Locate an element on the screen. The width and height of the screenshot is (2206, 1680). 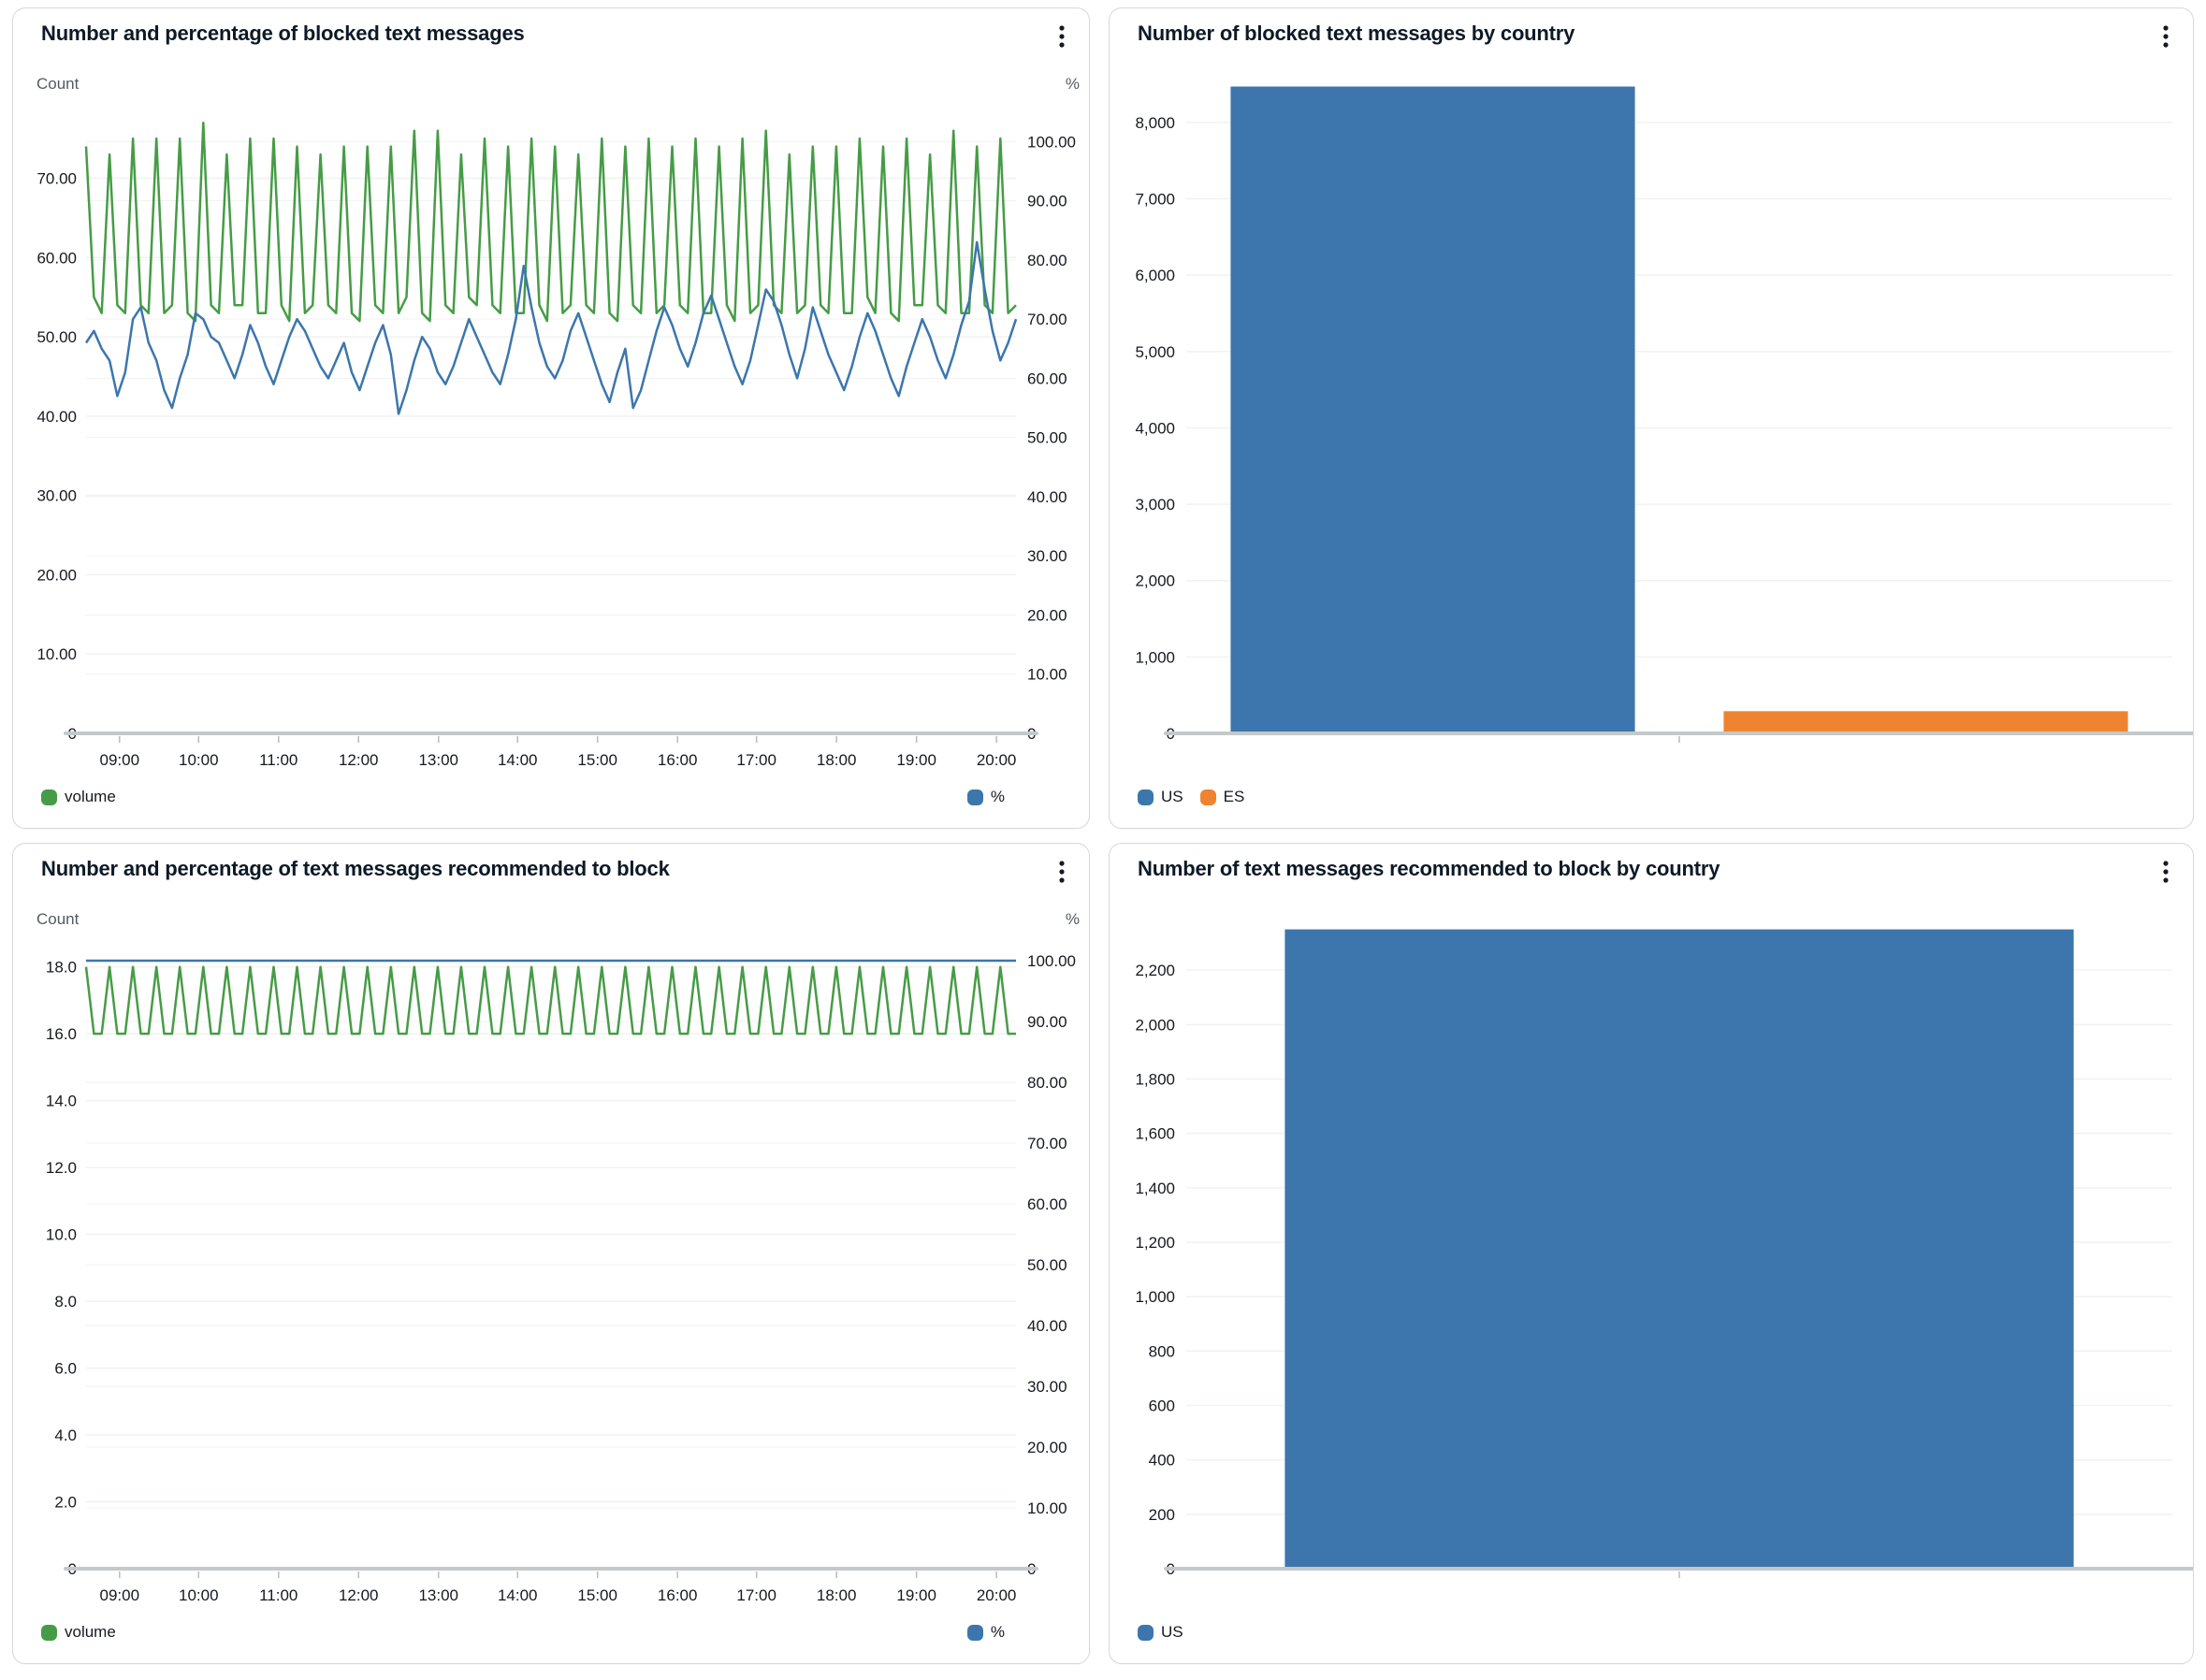
y-tick-label: 1,400 is located at coordinates (1155, 1188).